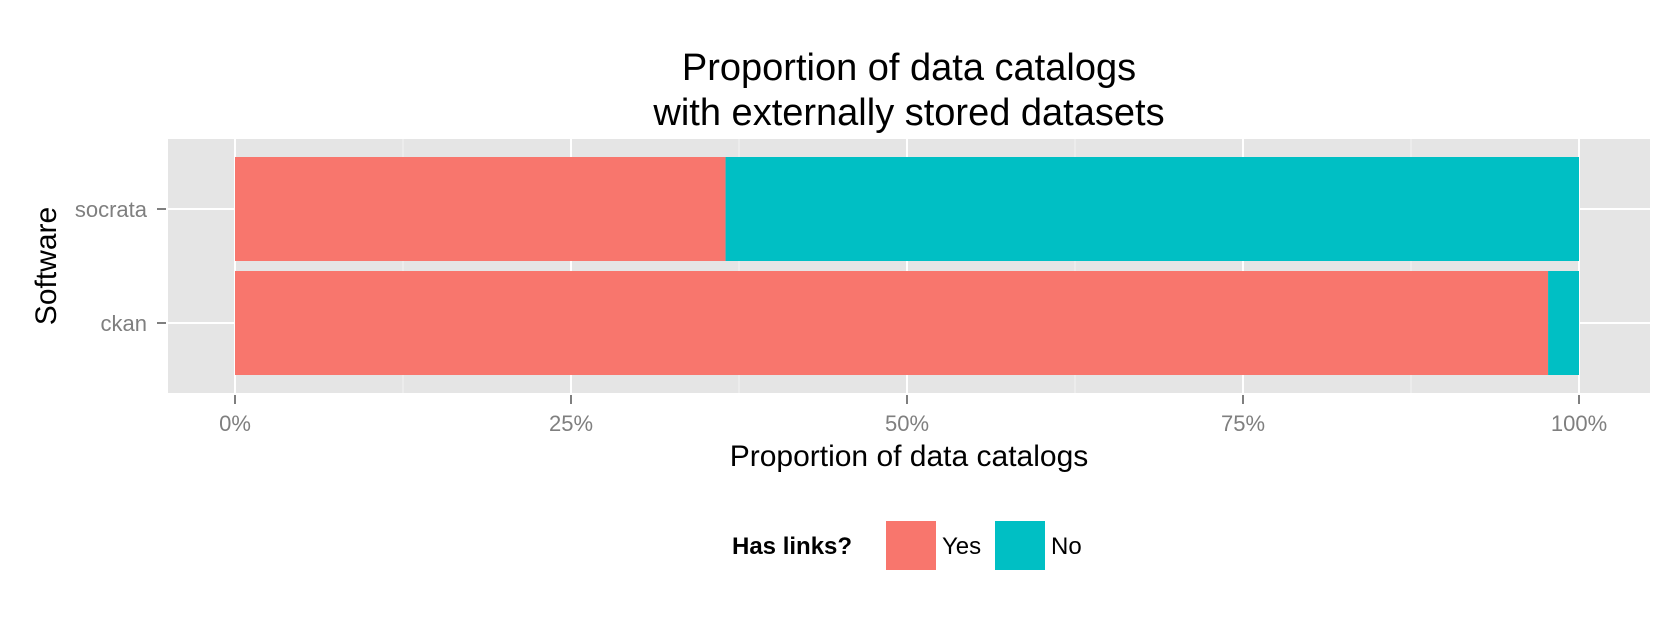 This screenshot has height=630, width=1680. Describe the element at coordinates (1066, 546) in the screenshot. I see `legend-label-no: No` at that location.